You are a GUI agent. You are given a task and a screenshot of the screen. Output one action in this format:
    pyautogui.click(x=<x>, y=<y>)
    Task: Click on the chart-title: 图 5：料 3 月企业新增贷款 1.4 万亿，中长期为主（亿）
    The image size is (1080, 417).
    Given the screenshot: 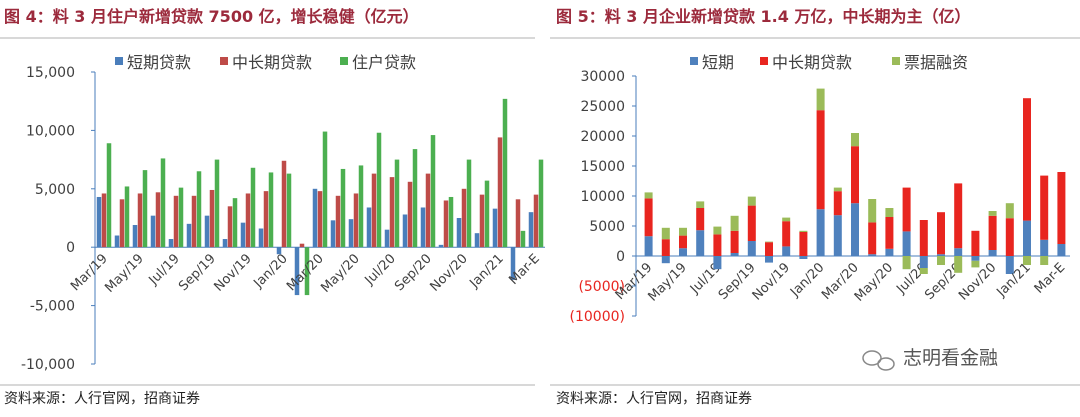 What is the action you would take?
    pyautogui.click(x=763, y=16)
    